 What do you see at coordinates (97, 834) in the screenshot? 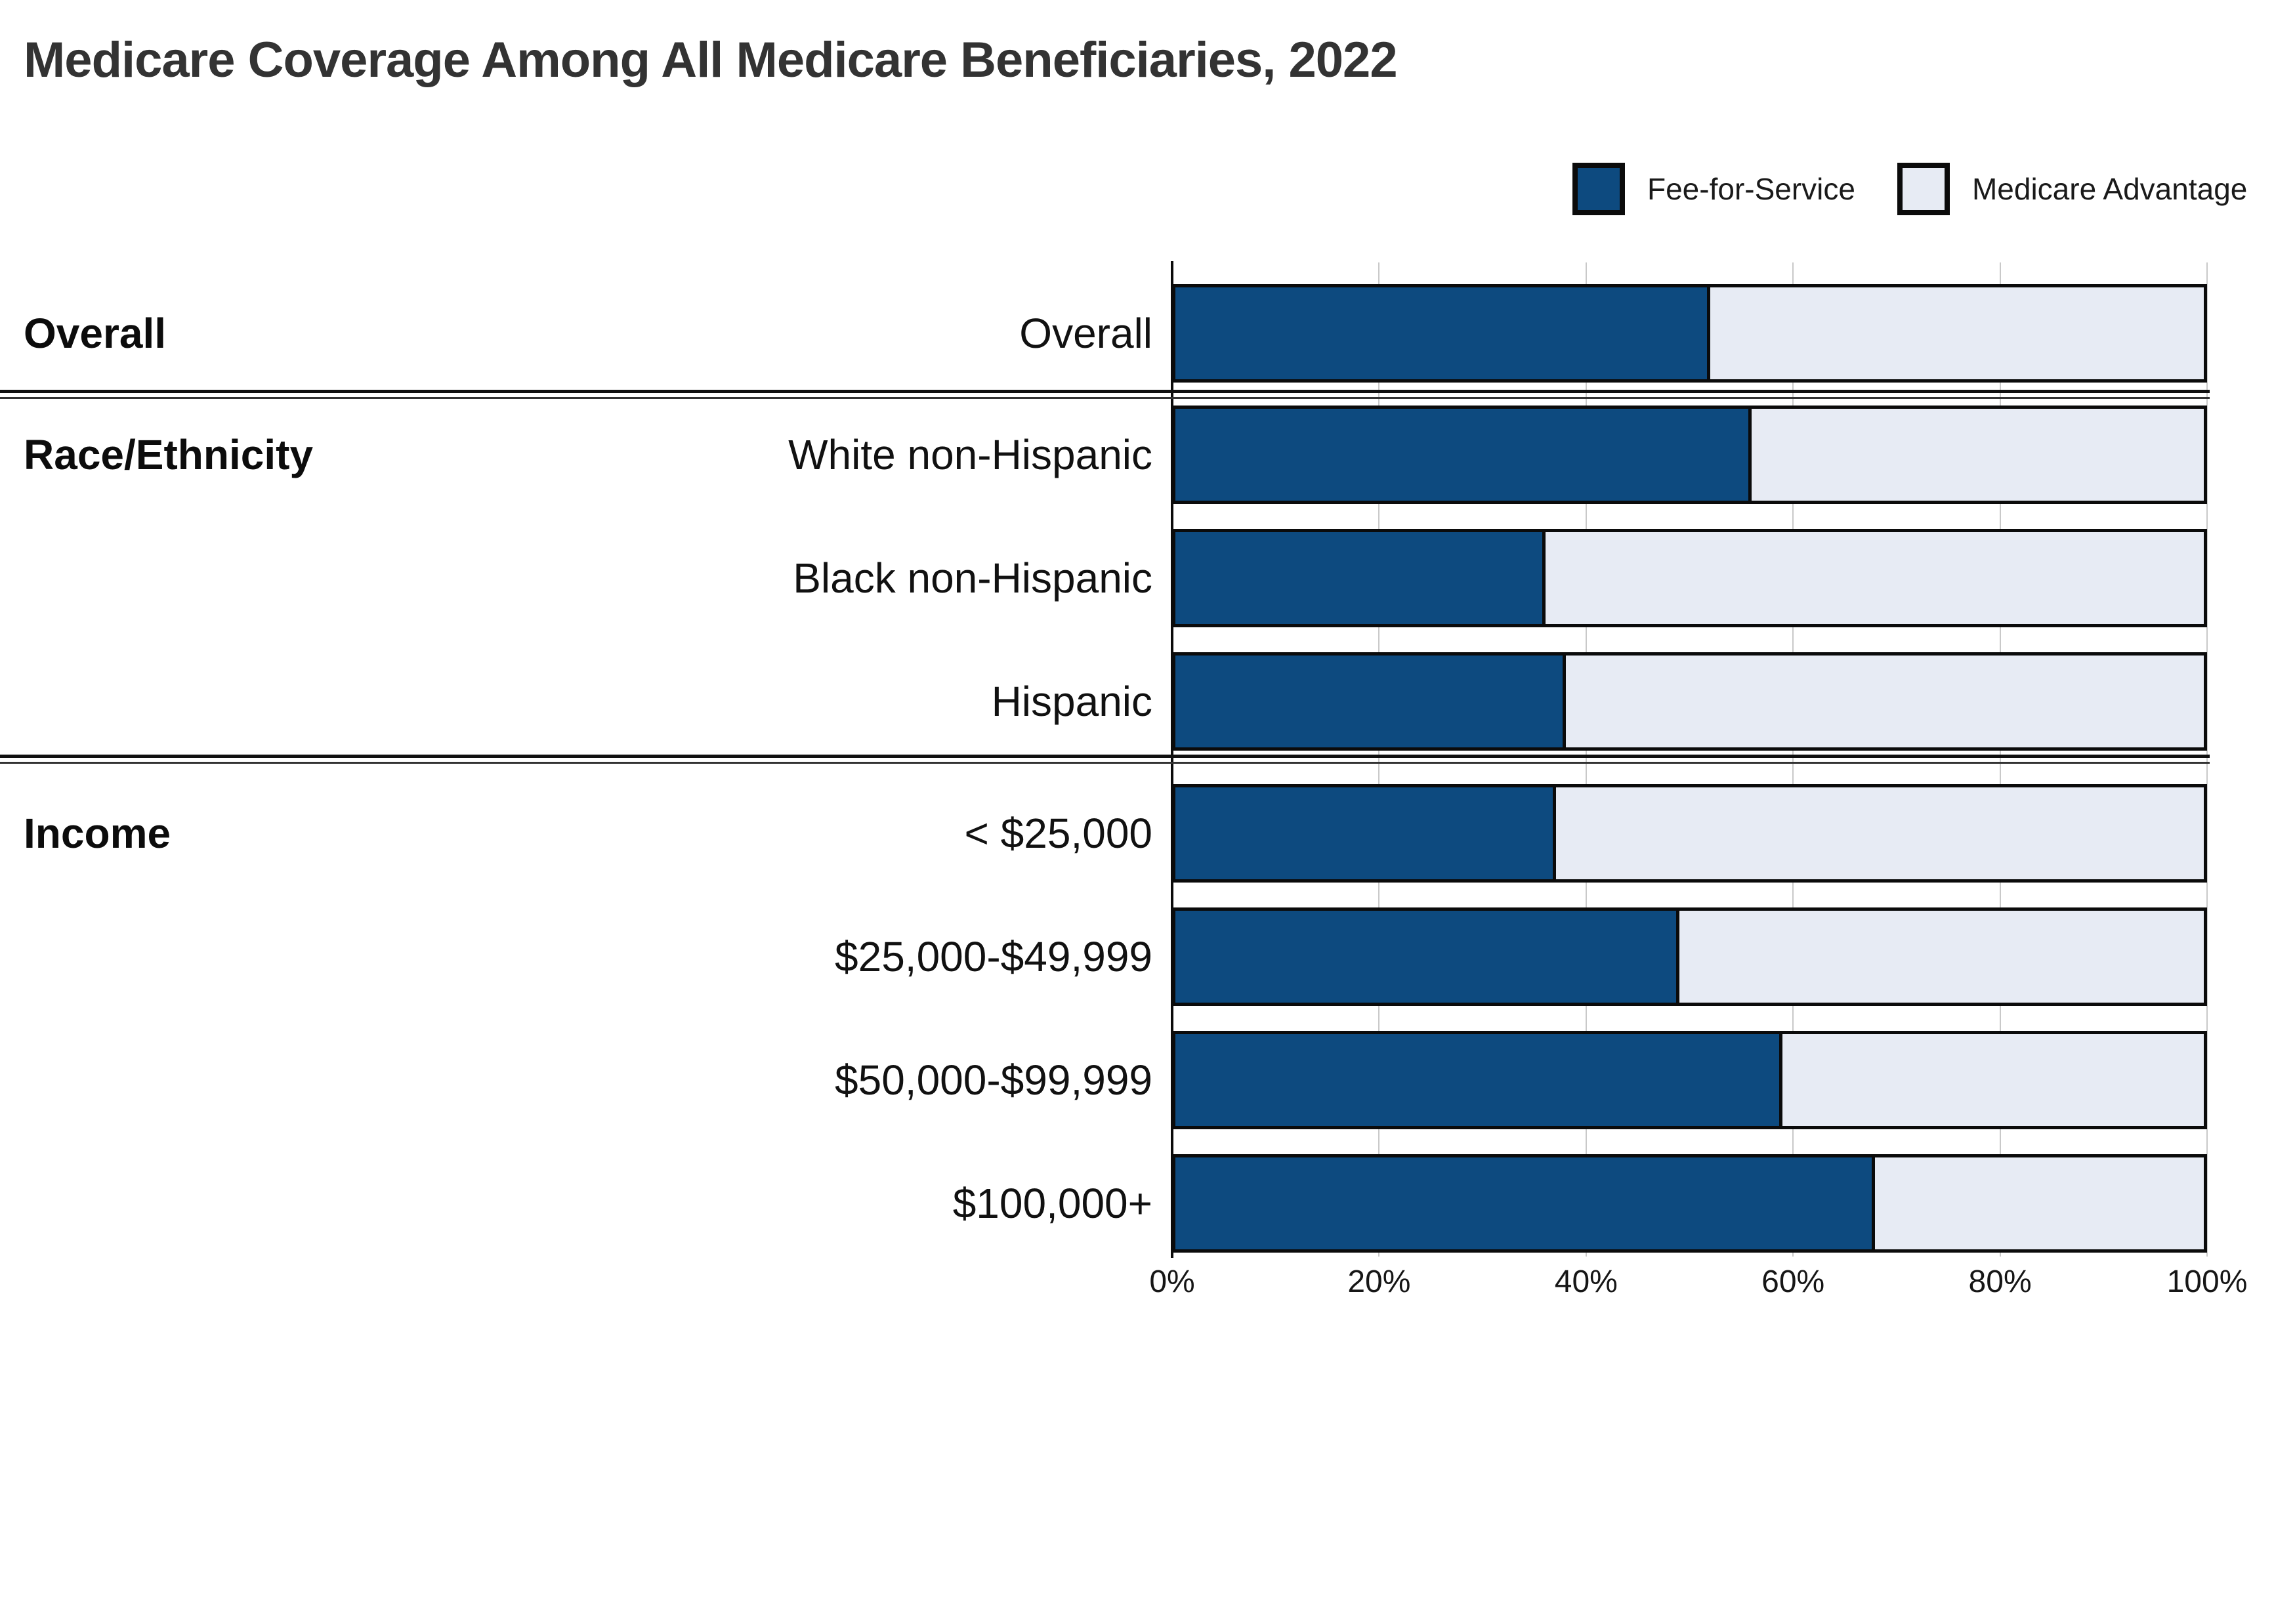
I see `section-header-income: Income` at bounding box center [97, 834].